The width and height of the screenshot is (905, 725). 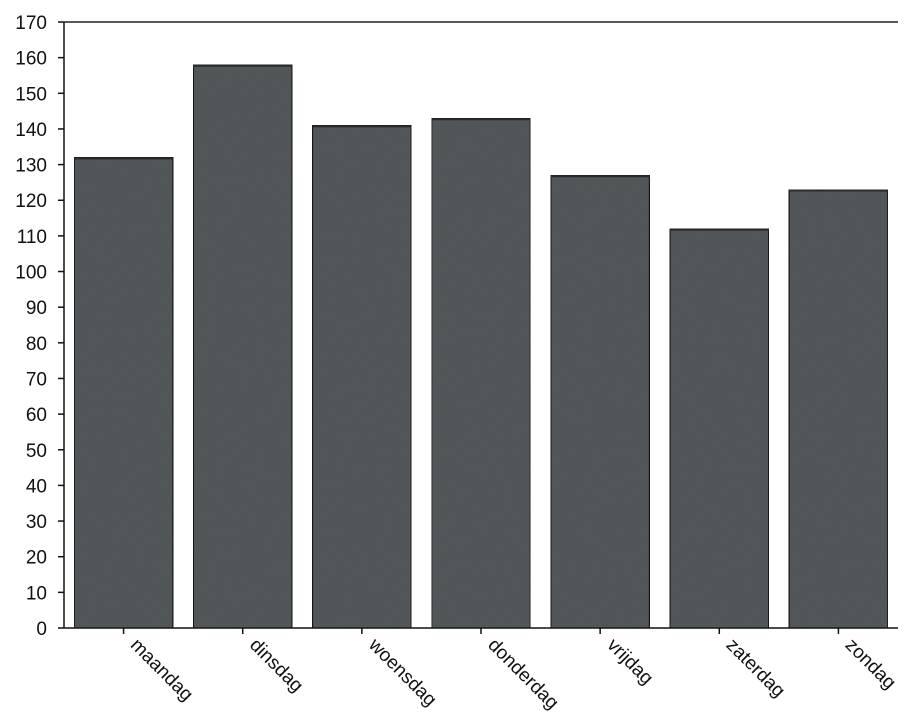 I want to click on x-category-label: dinsdag, so click(x=276, y=666).